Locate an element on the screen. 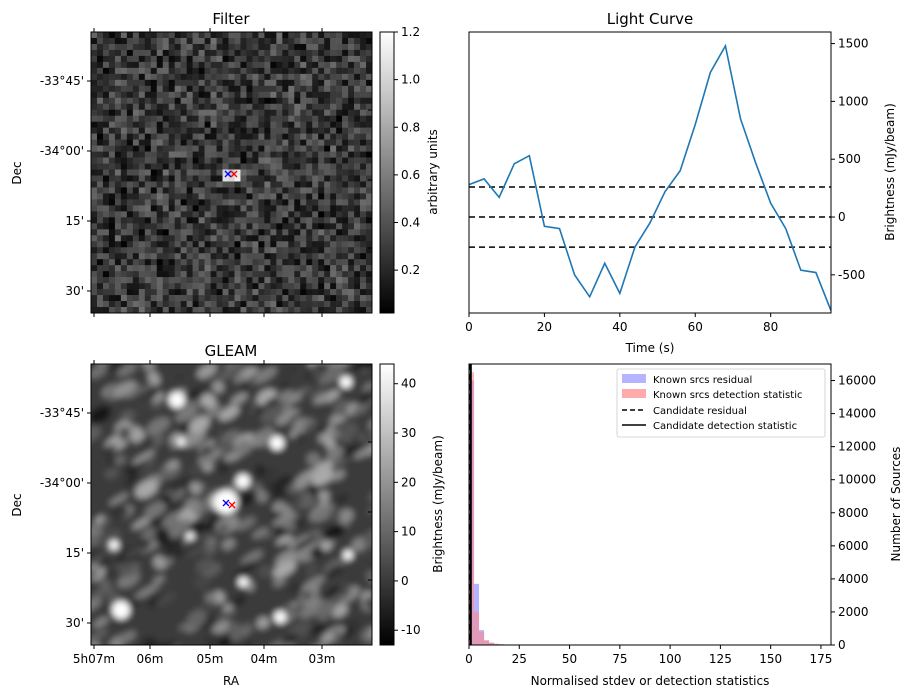 The width and height of the screenshot is (913, 699). ytick-label: 1500 is located at coordinates (853, 44).